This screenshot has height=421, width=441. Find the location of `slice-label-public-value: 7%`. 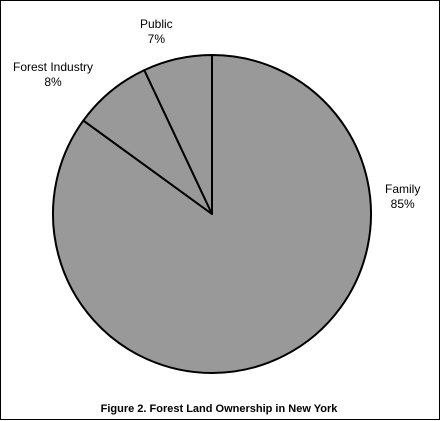

slice-label-public-value: 7% is located at coordinates (156, 39).